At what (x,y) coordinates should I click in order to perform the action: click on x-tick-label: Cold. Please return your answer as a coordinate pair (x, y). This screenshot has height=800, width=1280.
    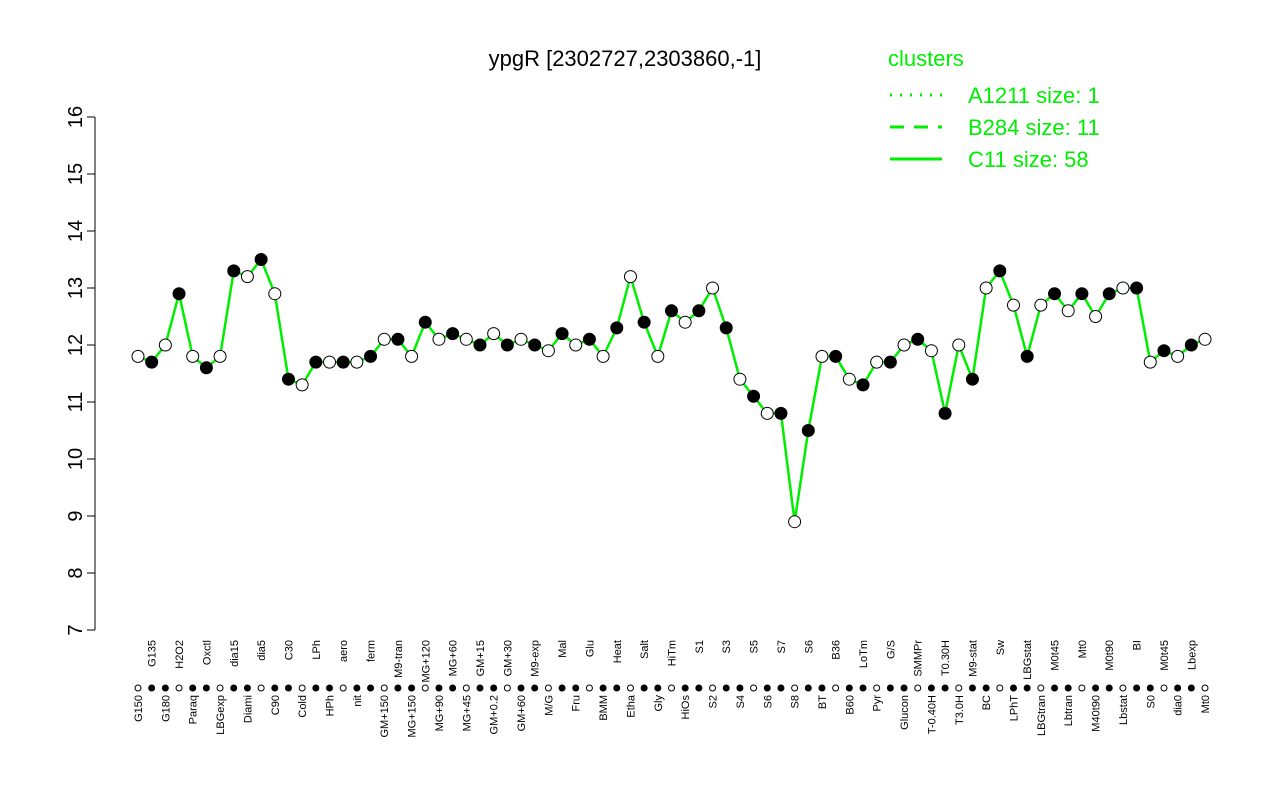
    Looking at the image, I should click on (303, 706).